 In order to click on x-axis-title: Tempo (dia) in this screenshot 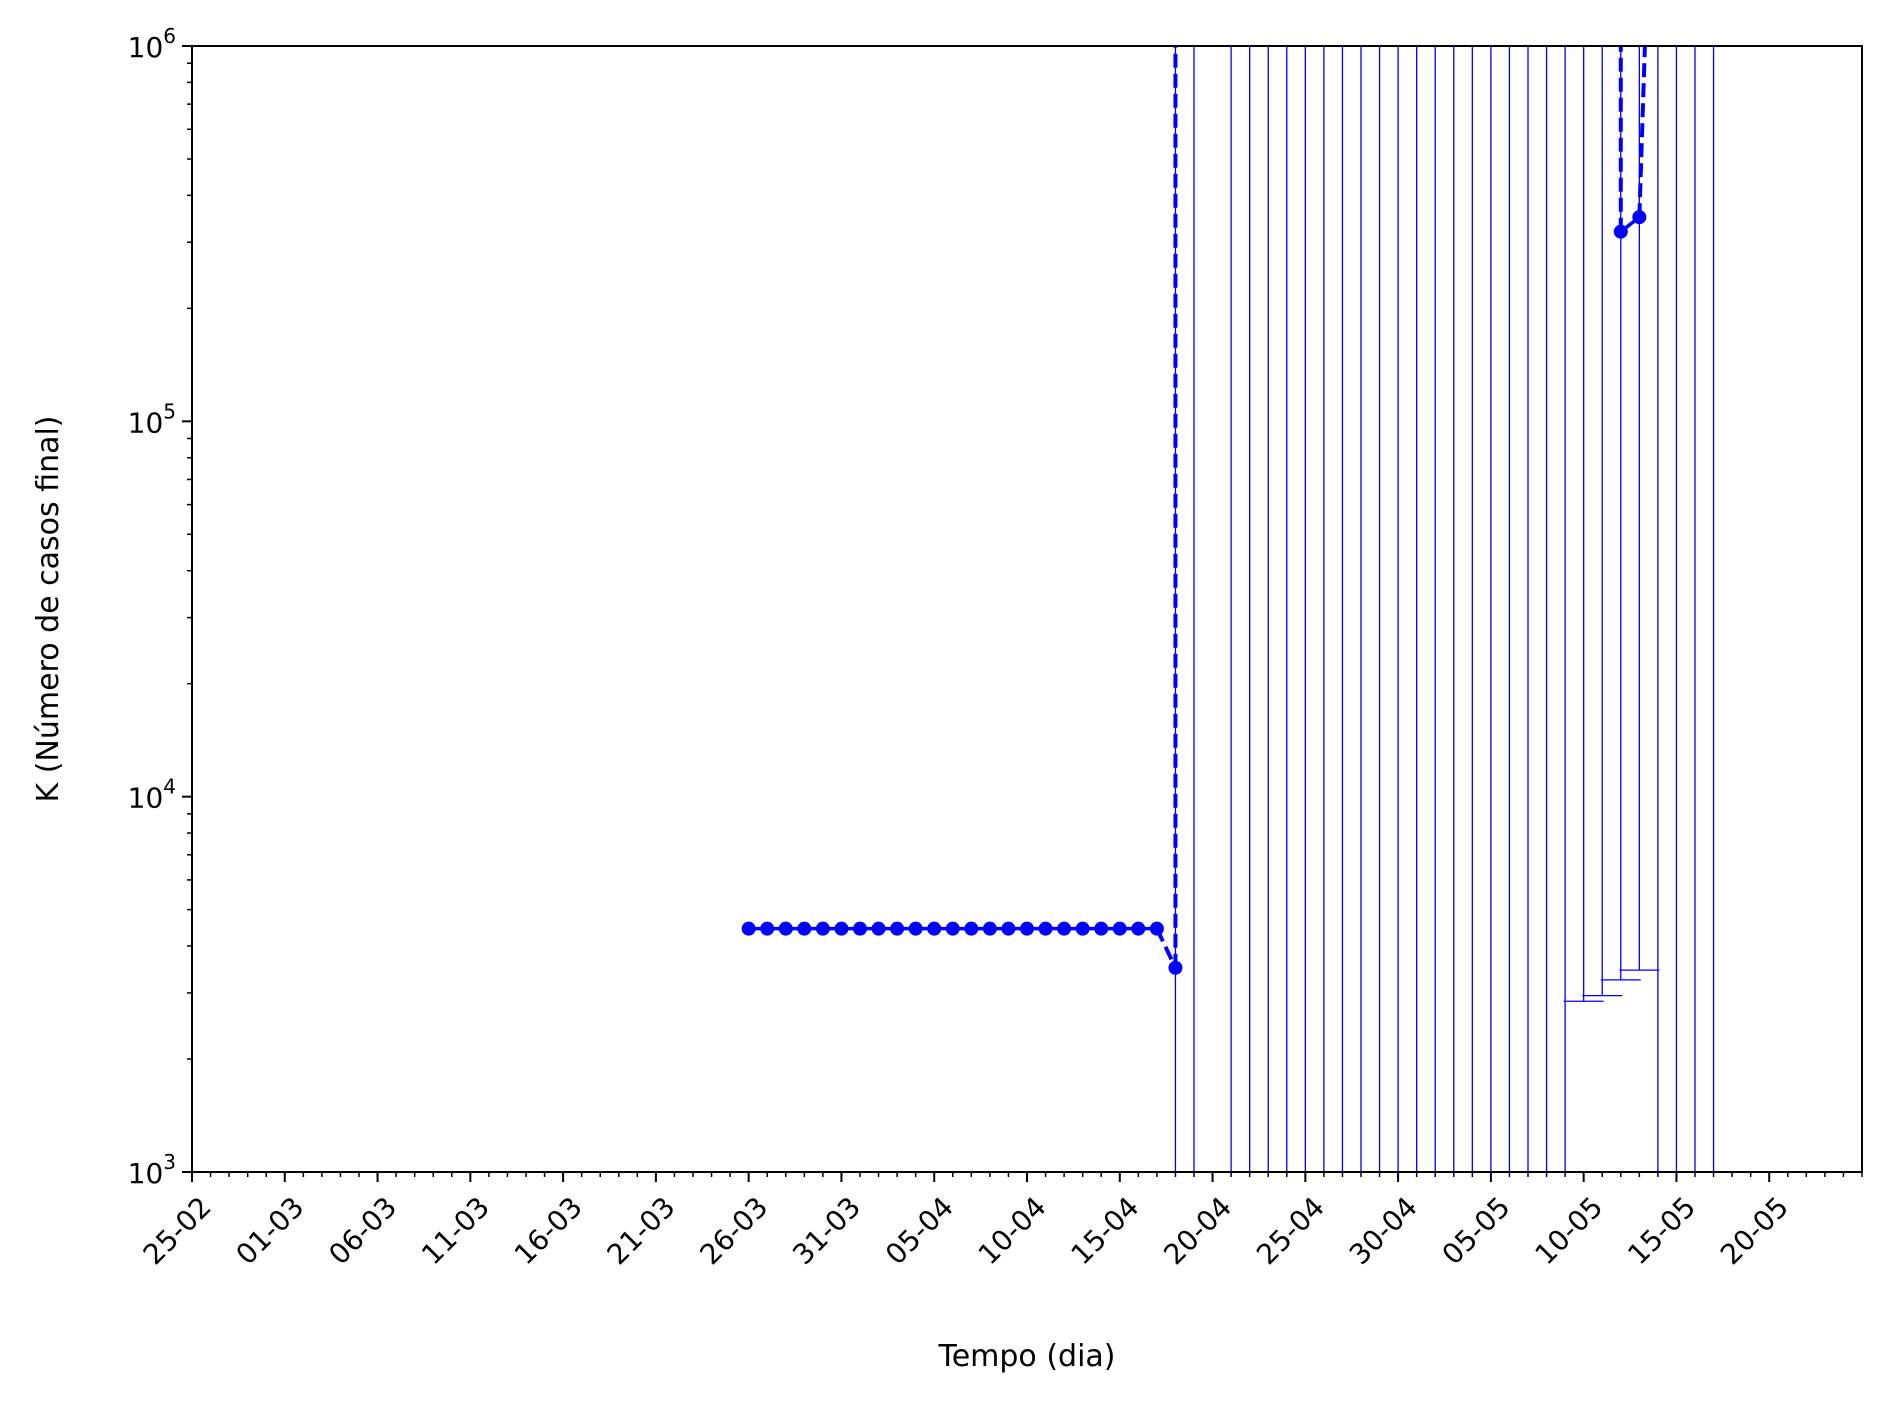, I will do `click(1026, 1356)`.